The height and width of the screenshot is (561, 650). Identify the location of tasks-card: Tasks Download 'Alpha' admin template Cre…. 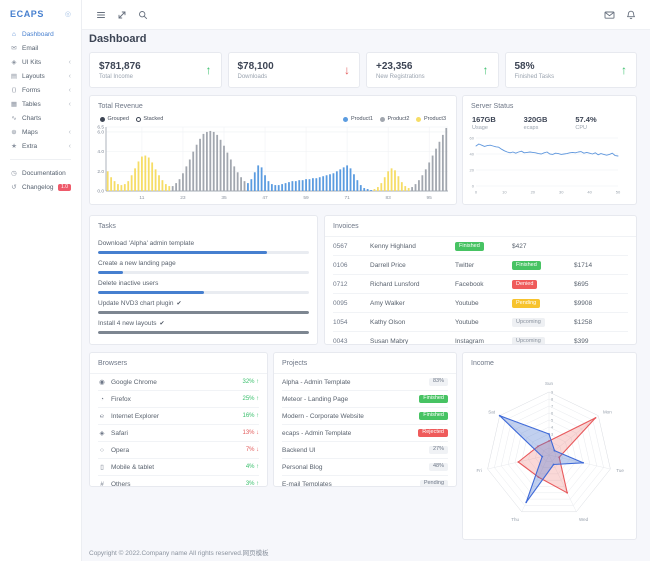
(203, 280).